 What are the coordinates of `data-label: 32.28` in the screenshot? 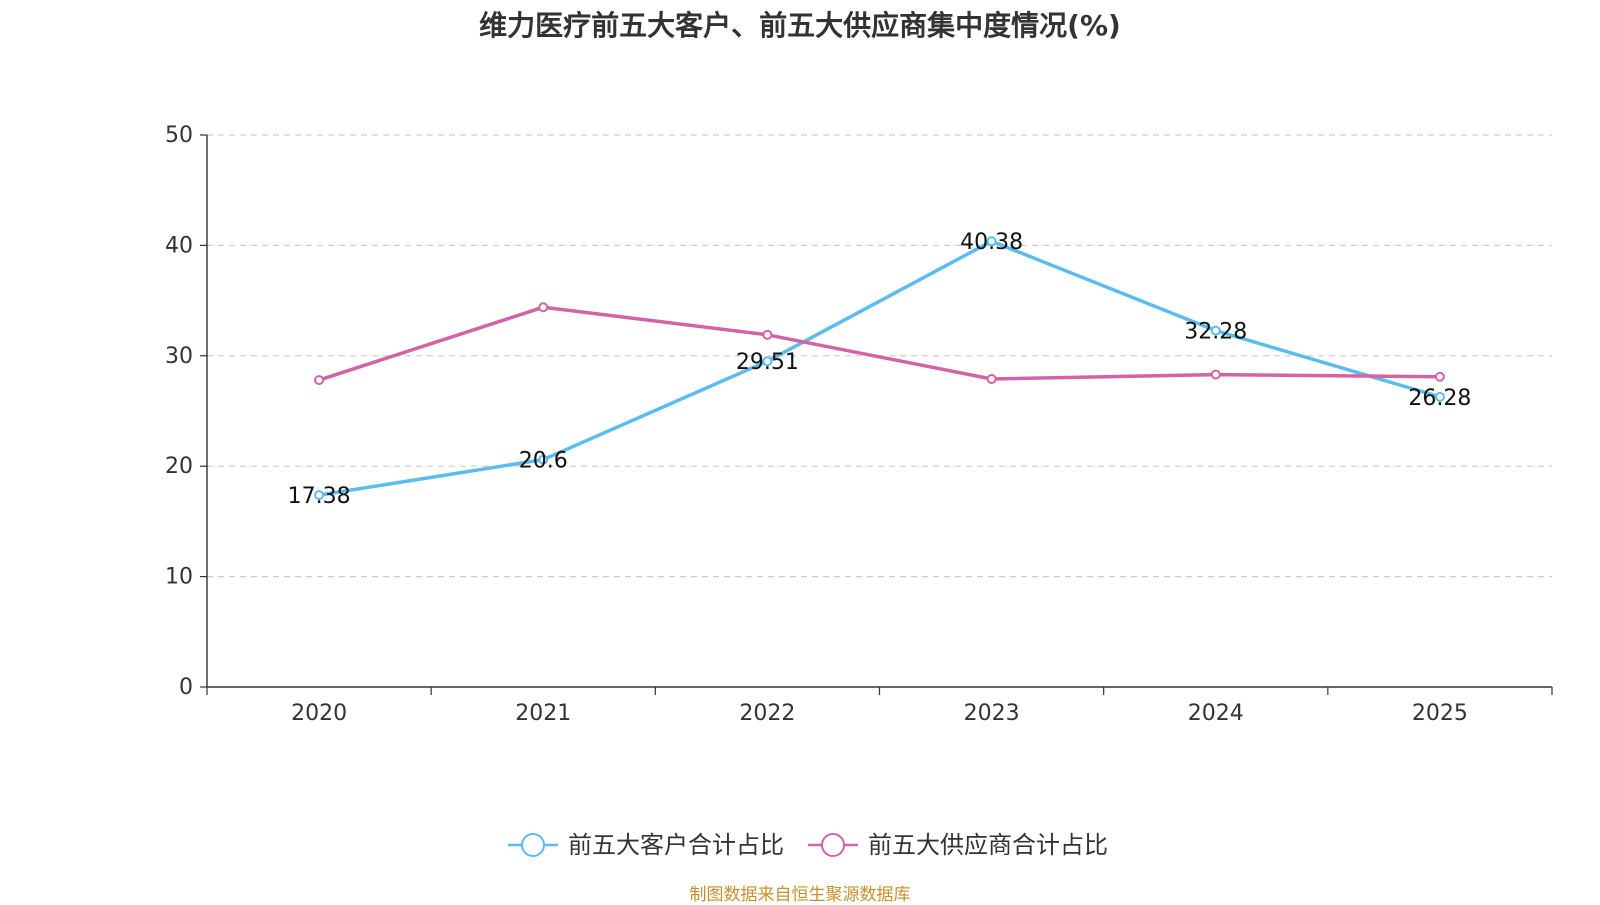 It's located at (1215, 332).